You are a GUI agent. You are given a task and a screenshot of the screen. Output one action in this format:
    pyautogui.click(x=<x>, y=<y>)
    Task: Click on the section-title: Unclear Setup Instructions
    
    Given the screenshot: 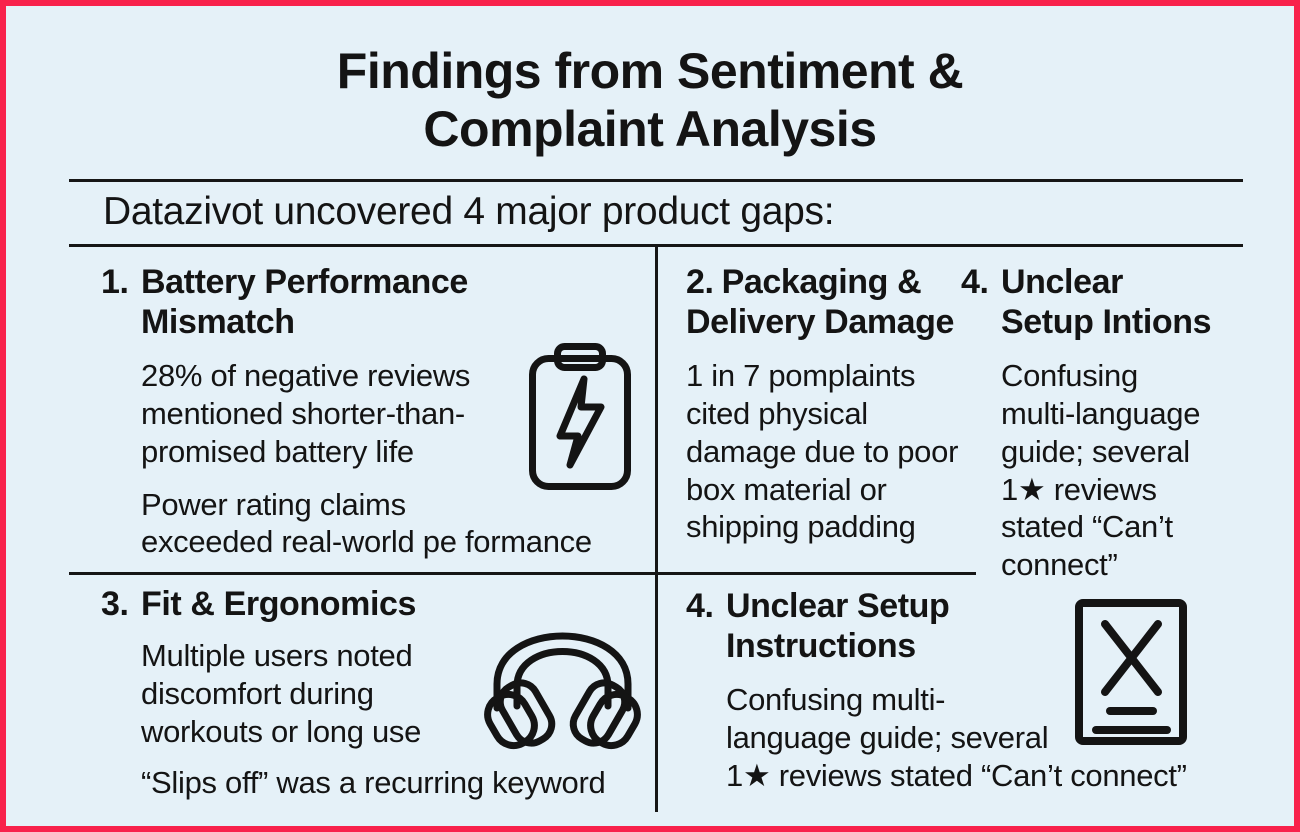 What is the action you would take?
    pyautogui.click(x=838, y=626)
    